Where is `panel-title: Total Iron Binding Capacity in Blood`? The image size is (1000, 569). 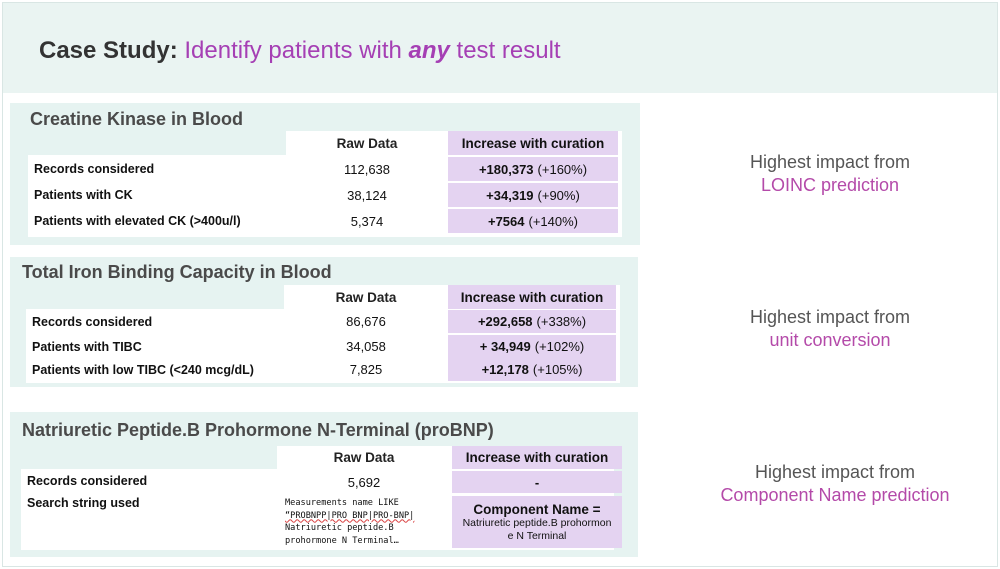
panel-title: Total Iron Binding Capacity in Blood is located at coordinates (177, 272).